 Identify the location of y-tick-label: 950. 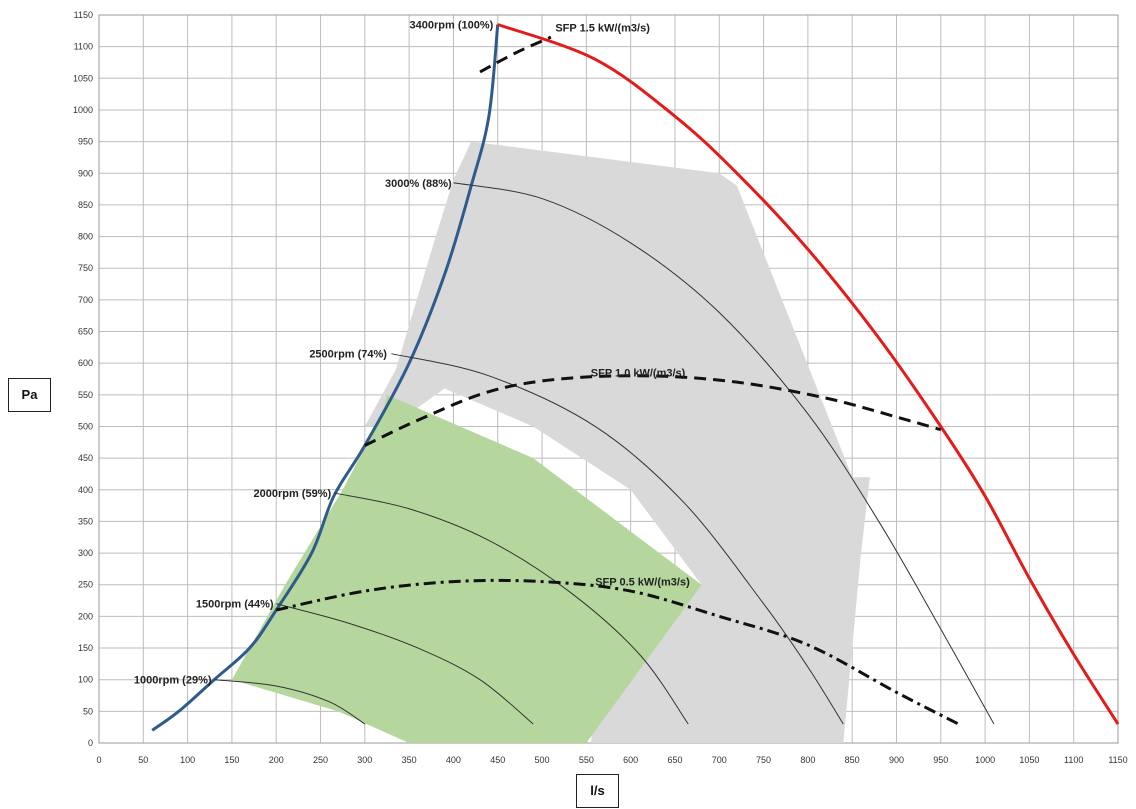
(85, 142).